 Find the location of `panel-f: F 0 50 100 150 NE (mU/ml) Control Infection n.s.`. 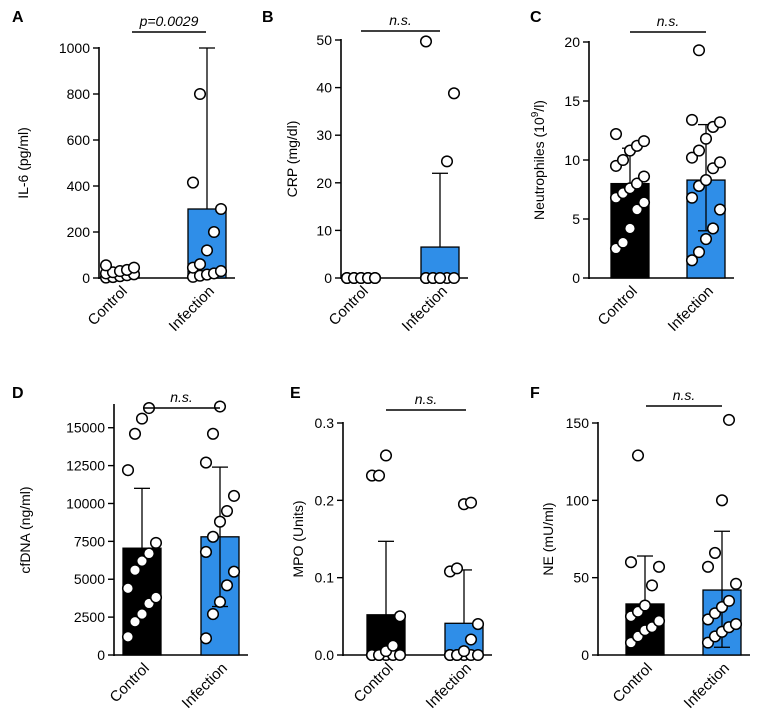

panel-f: F 0 50 100 150 NE (mU/ml) Control Infection n.s. is located at coordinates (640, 548).